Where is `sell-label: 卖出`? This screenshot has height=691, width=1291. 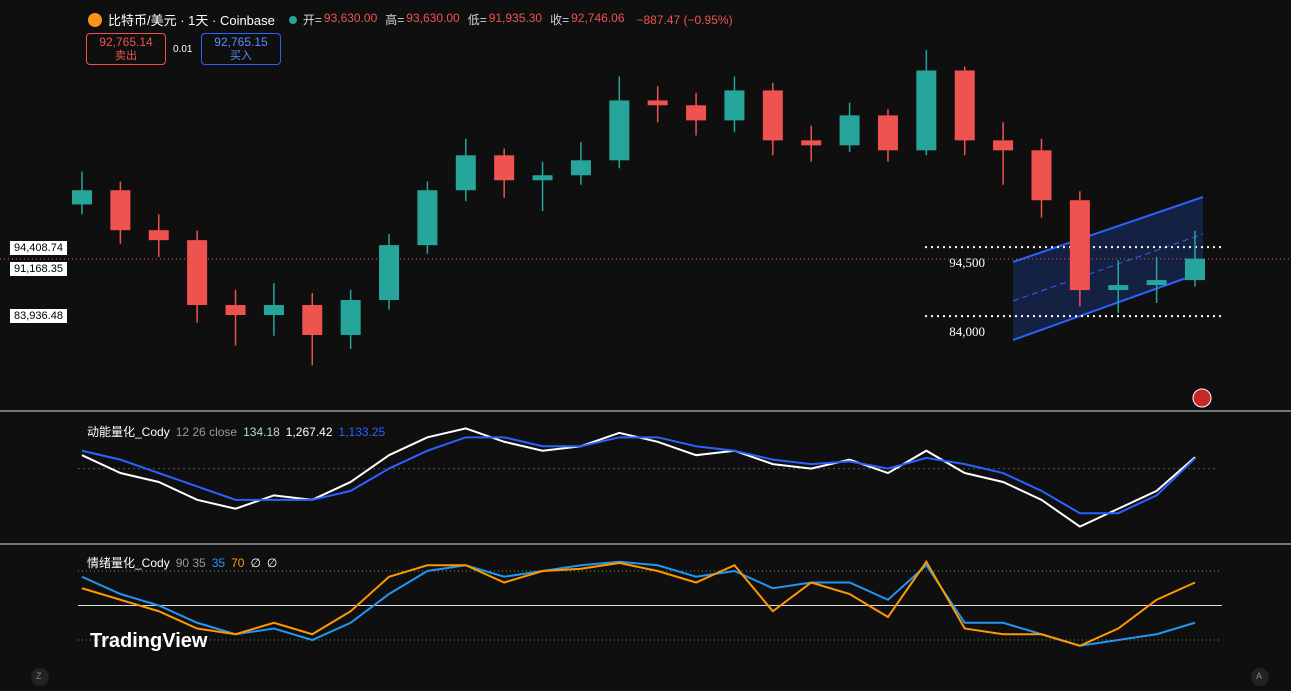
sell-label: 卖出 is located at coordinates (126, 56).